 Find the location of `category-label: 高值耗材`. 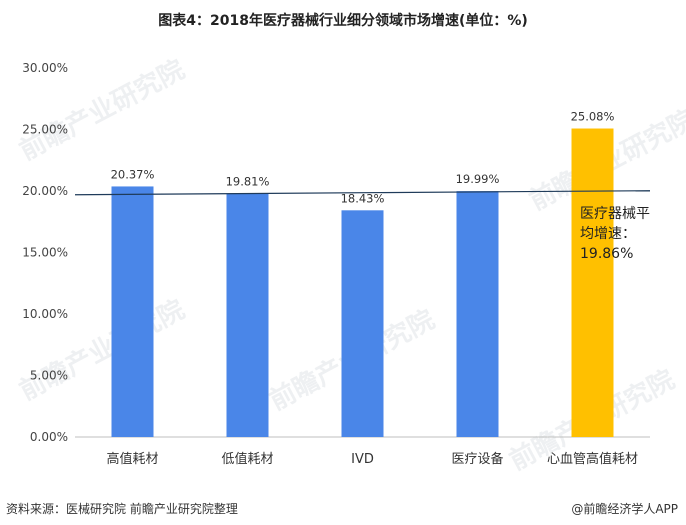

category-label: 高值耗材 is located at coordinates (132, 459).